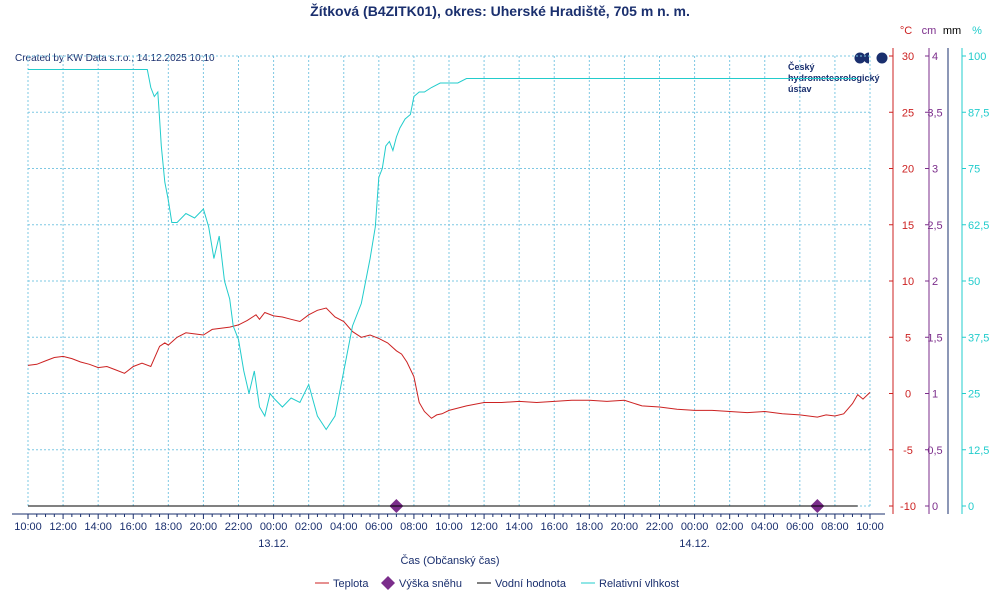 The width and height of the screenshot is (1000, 600). Describe the element at coordinates (531, 584) in the screenshot. I see `legend-label: Vodní hodnota` at that location.